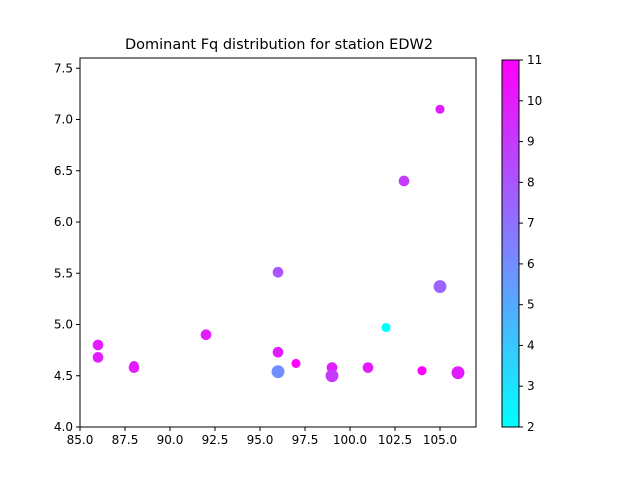 The image size is (640, 480). I want to click on x-tick-label: 100.0, so click(350, 440).